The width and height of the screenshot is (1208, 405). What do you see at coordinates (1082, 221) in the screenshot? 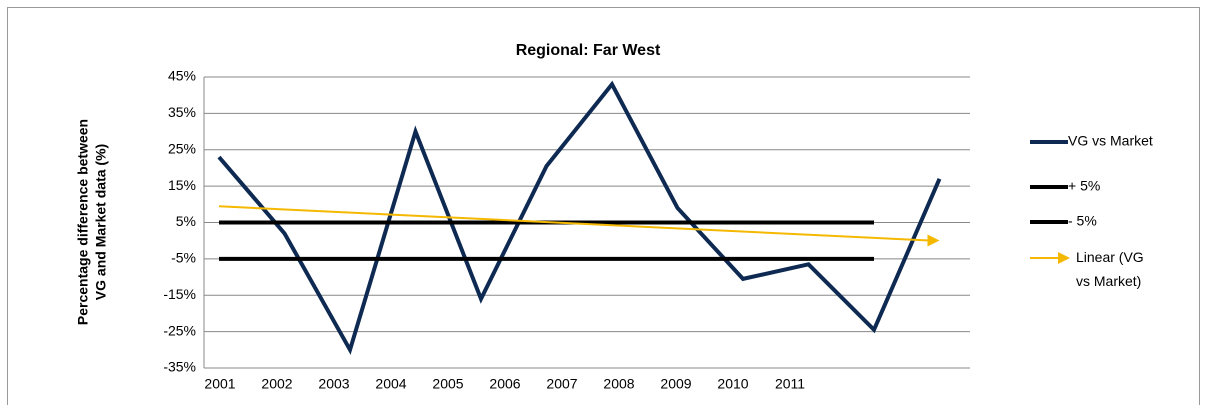
I see `legend-label: - 5%` at bounding box center [1082, 221].